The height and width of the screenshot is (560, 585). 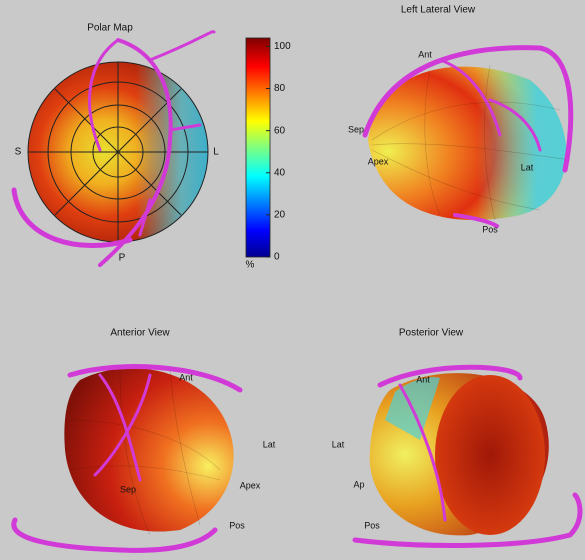 What do you see at coordinates (216, 152) in the screenshot?
I see `polar-label: L` at bounding box center [216, 152].